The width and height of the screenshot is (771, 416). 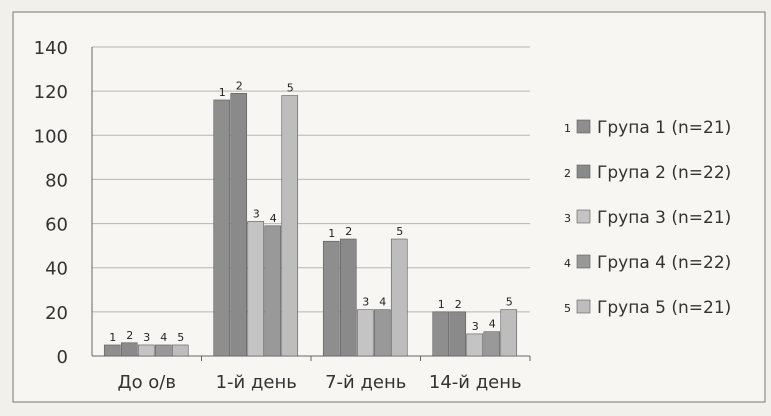 I want to click on legend-entry: Група 5 (n=21), so click(x=664, y=308).